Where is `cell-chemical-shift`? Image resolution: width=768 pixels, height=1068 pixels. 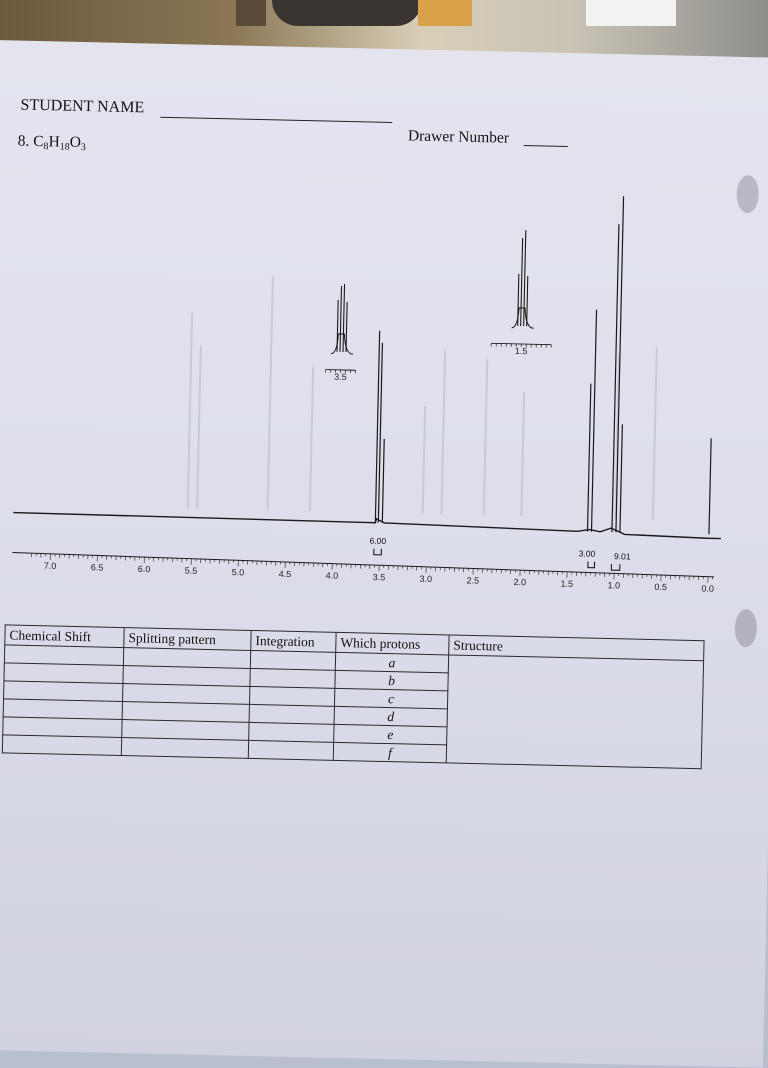
cell-chemical-shift is located at coordinates (61, 745).